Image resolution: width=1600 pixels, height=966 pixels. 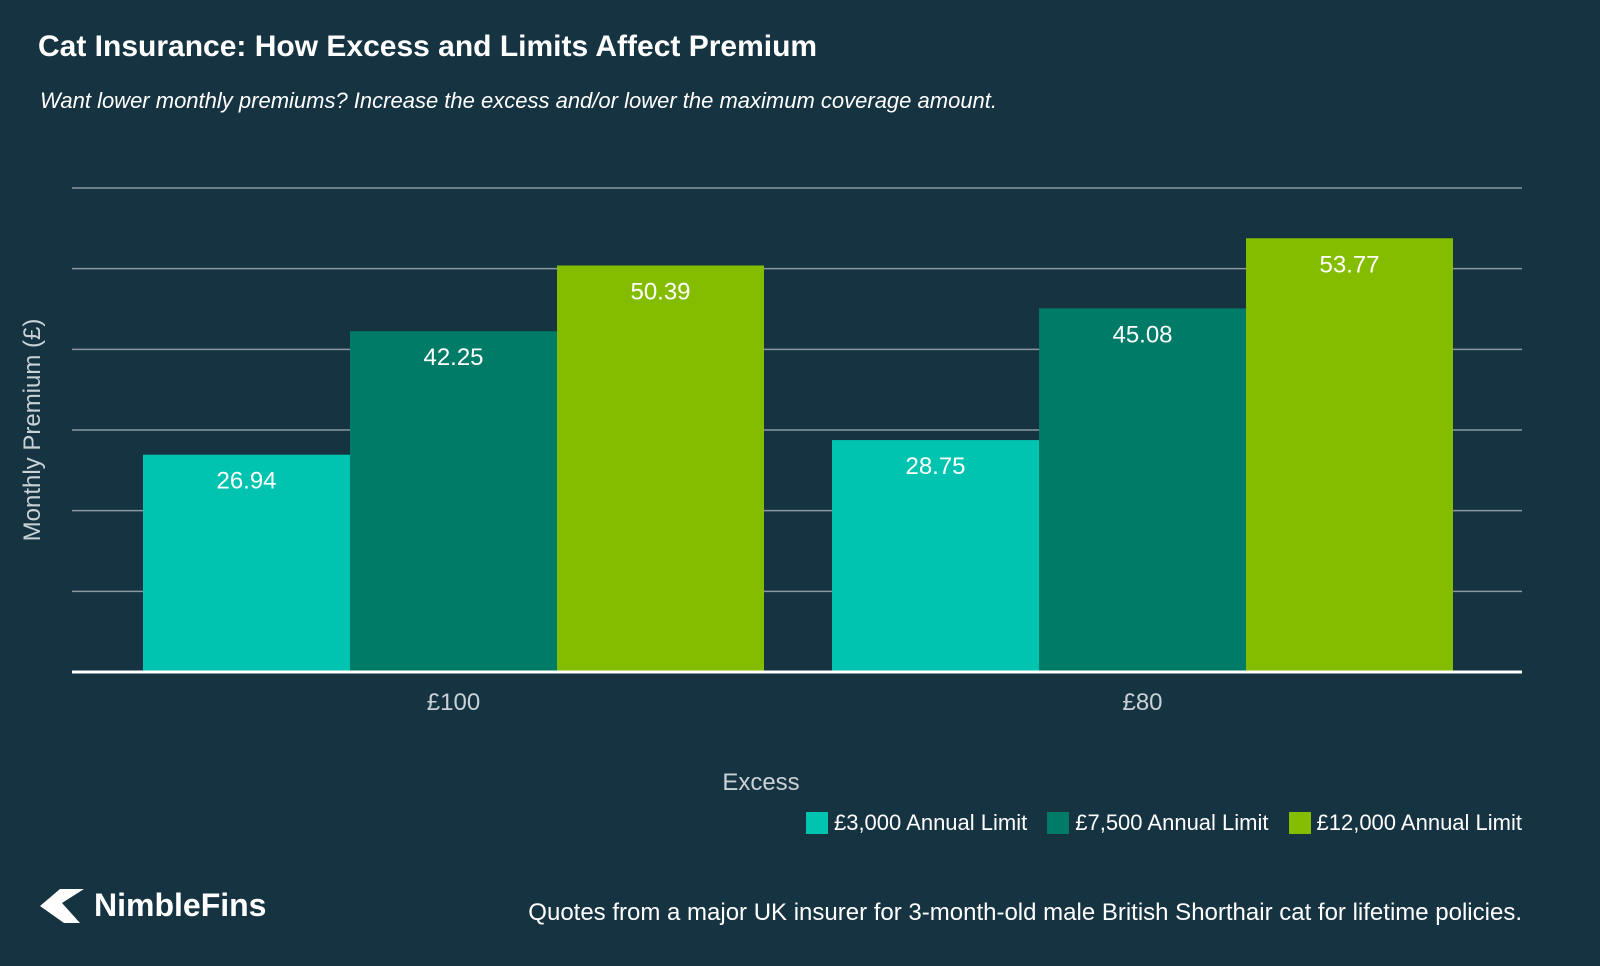 I want to click on x-tick-label: £80, so click(x=1142, y=702).